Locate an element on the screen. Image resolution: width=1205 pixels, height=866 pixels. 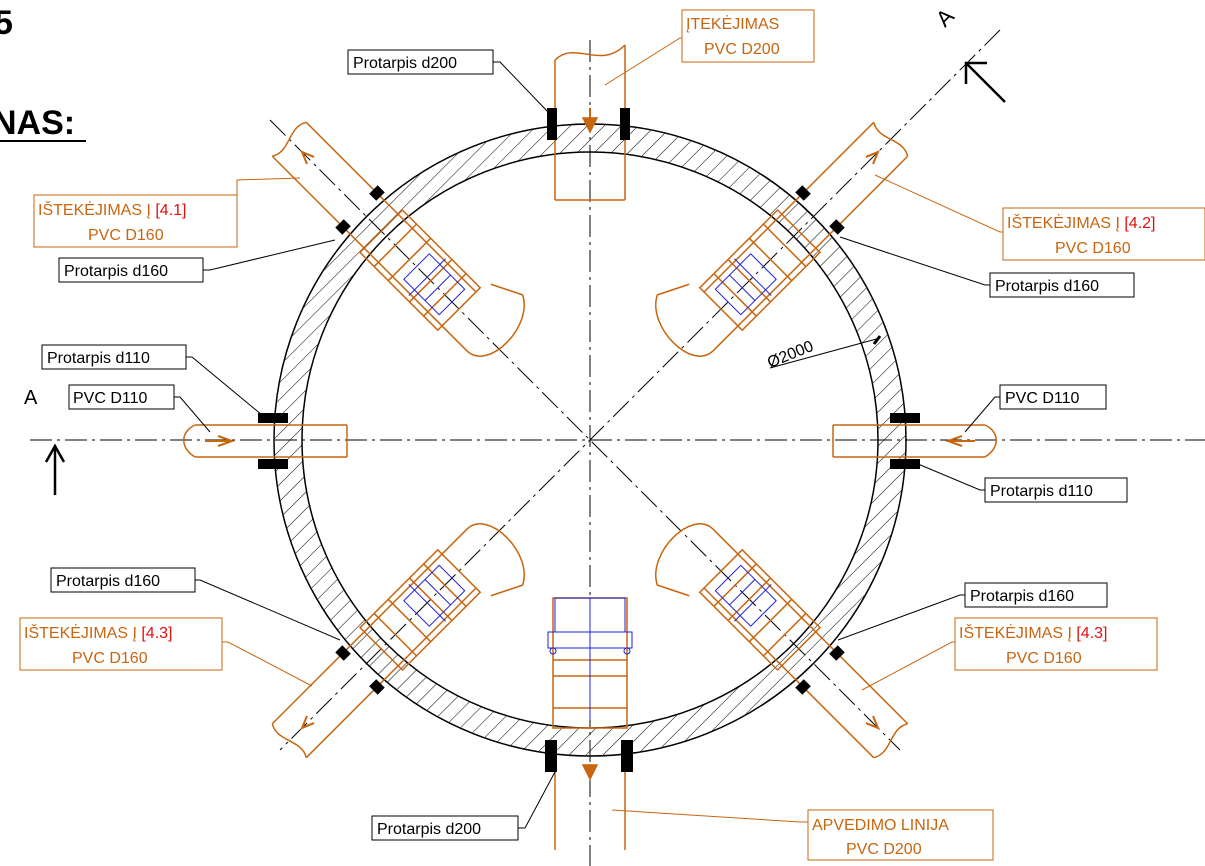
pvc-label-right: PVC D110 is located at coordinates (1053, 397).